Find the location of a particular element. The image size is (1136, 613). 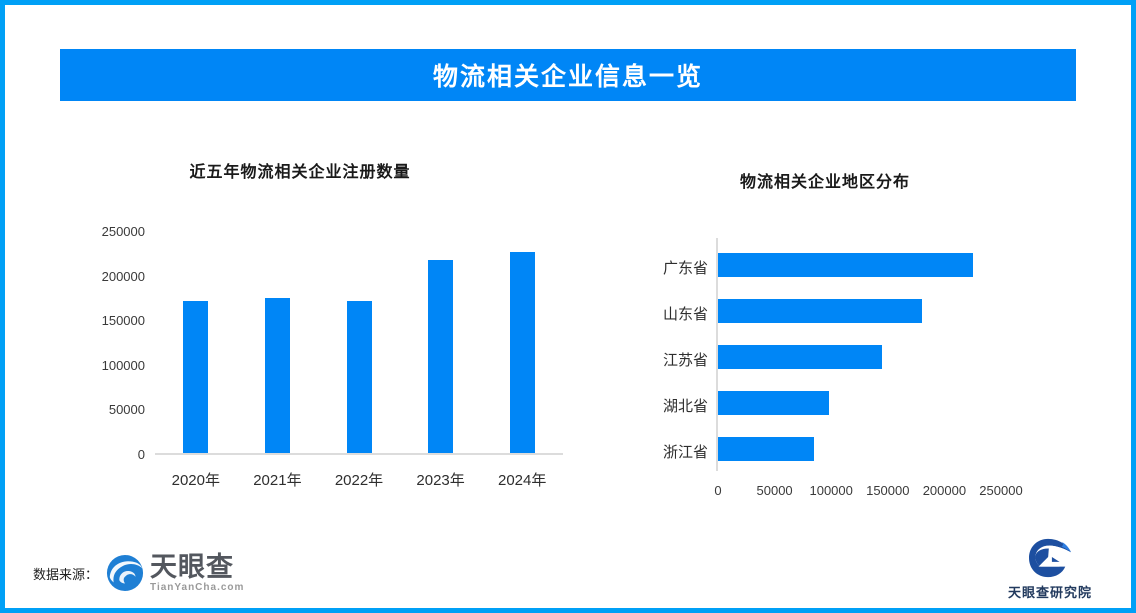

tianyancha-domain: TianYanCha.com is located at coordinates (197, 587).